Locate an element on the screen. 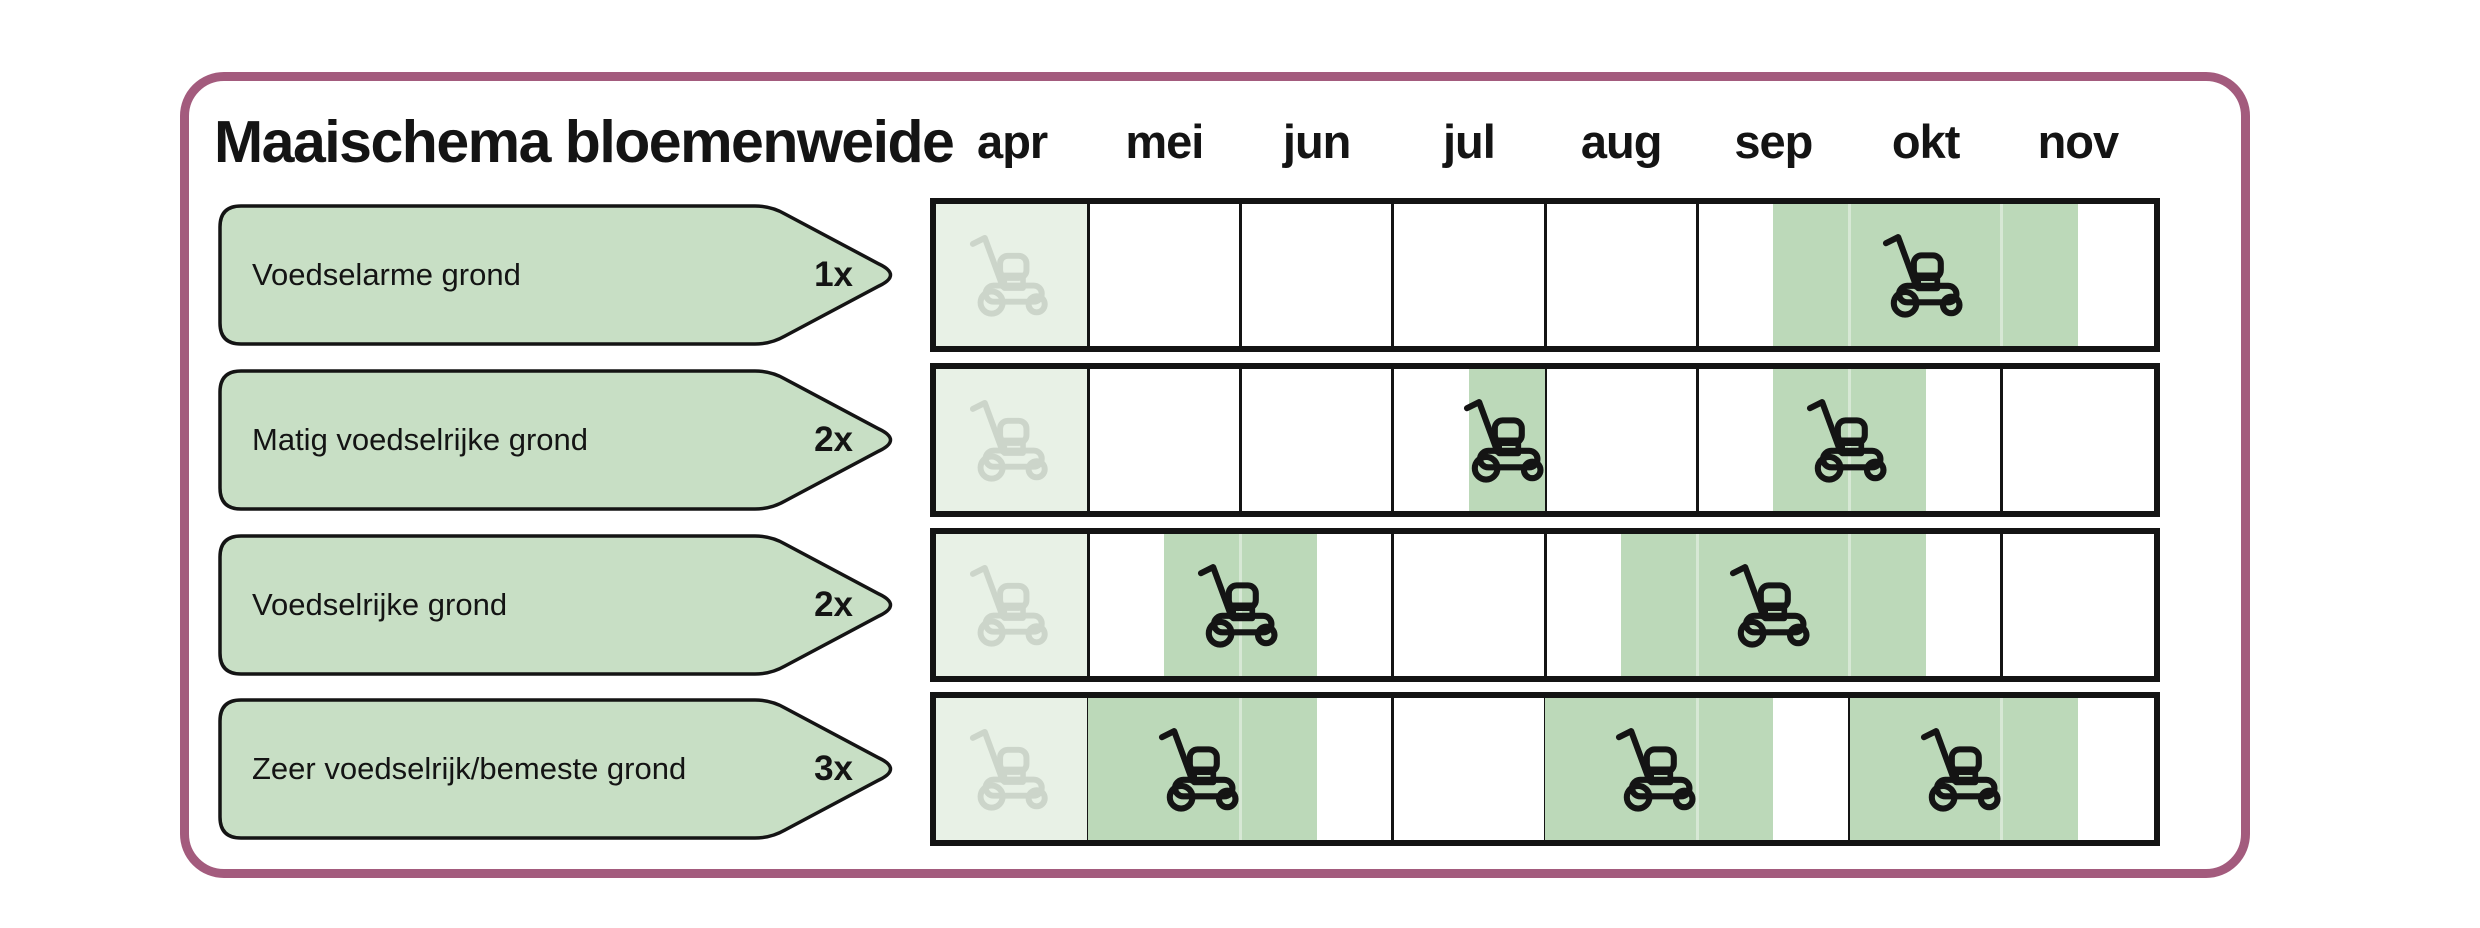 The width and height of the screenshot is (2480, 928). month-header-mei: mei is located at coordinates (1164, 141).